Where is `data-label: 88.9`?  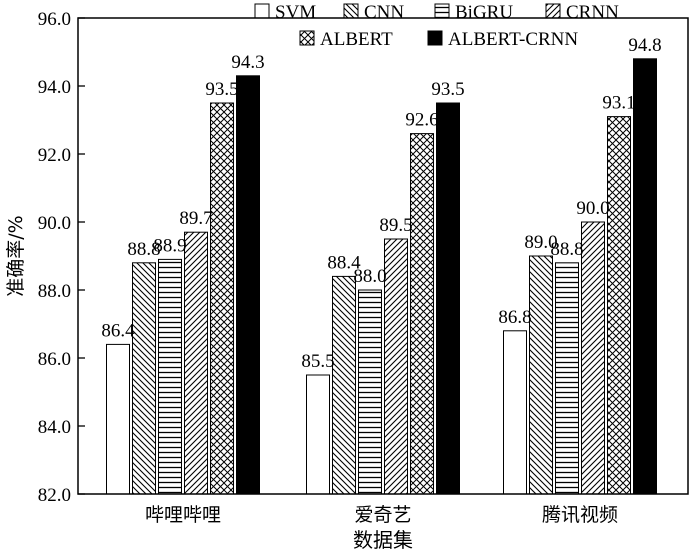
data-label: 88.9 is located at coordinates (169, 245).